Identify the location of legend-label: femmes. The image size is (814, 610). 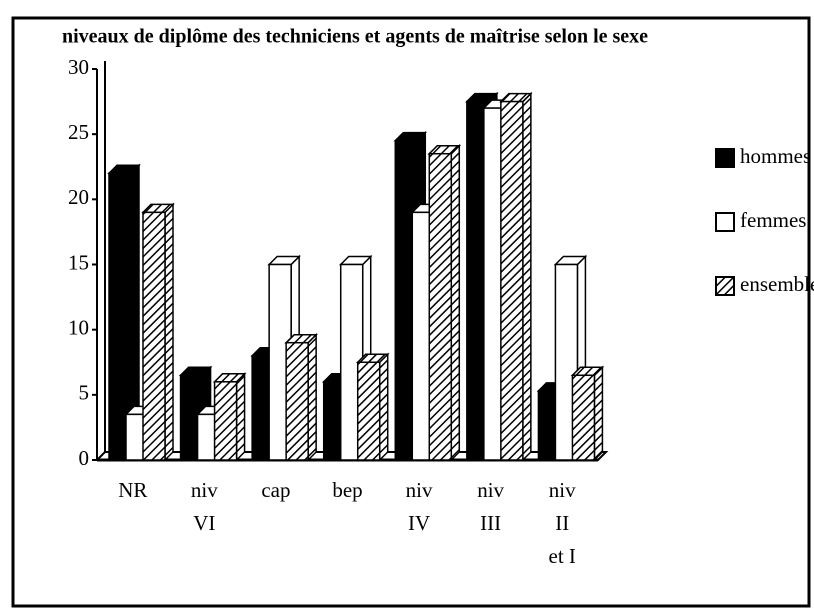
(773, 220).